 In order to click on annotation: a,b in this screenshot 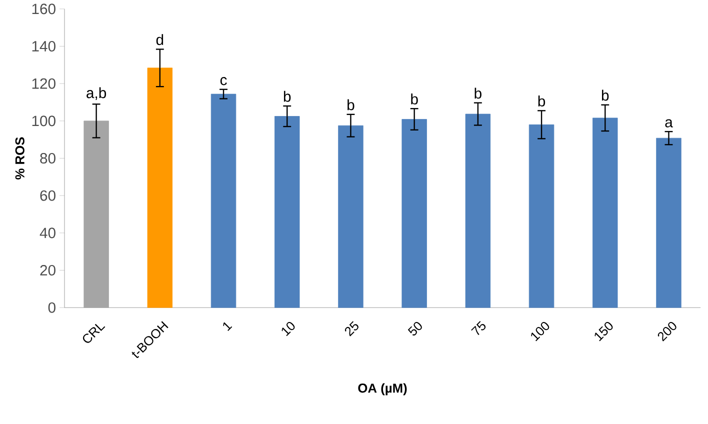, I will do `click(96, 93)`.